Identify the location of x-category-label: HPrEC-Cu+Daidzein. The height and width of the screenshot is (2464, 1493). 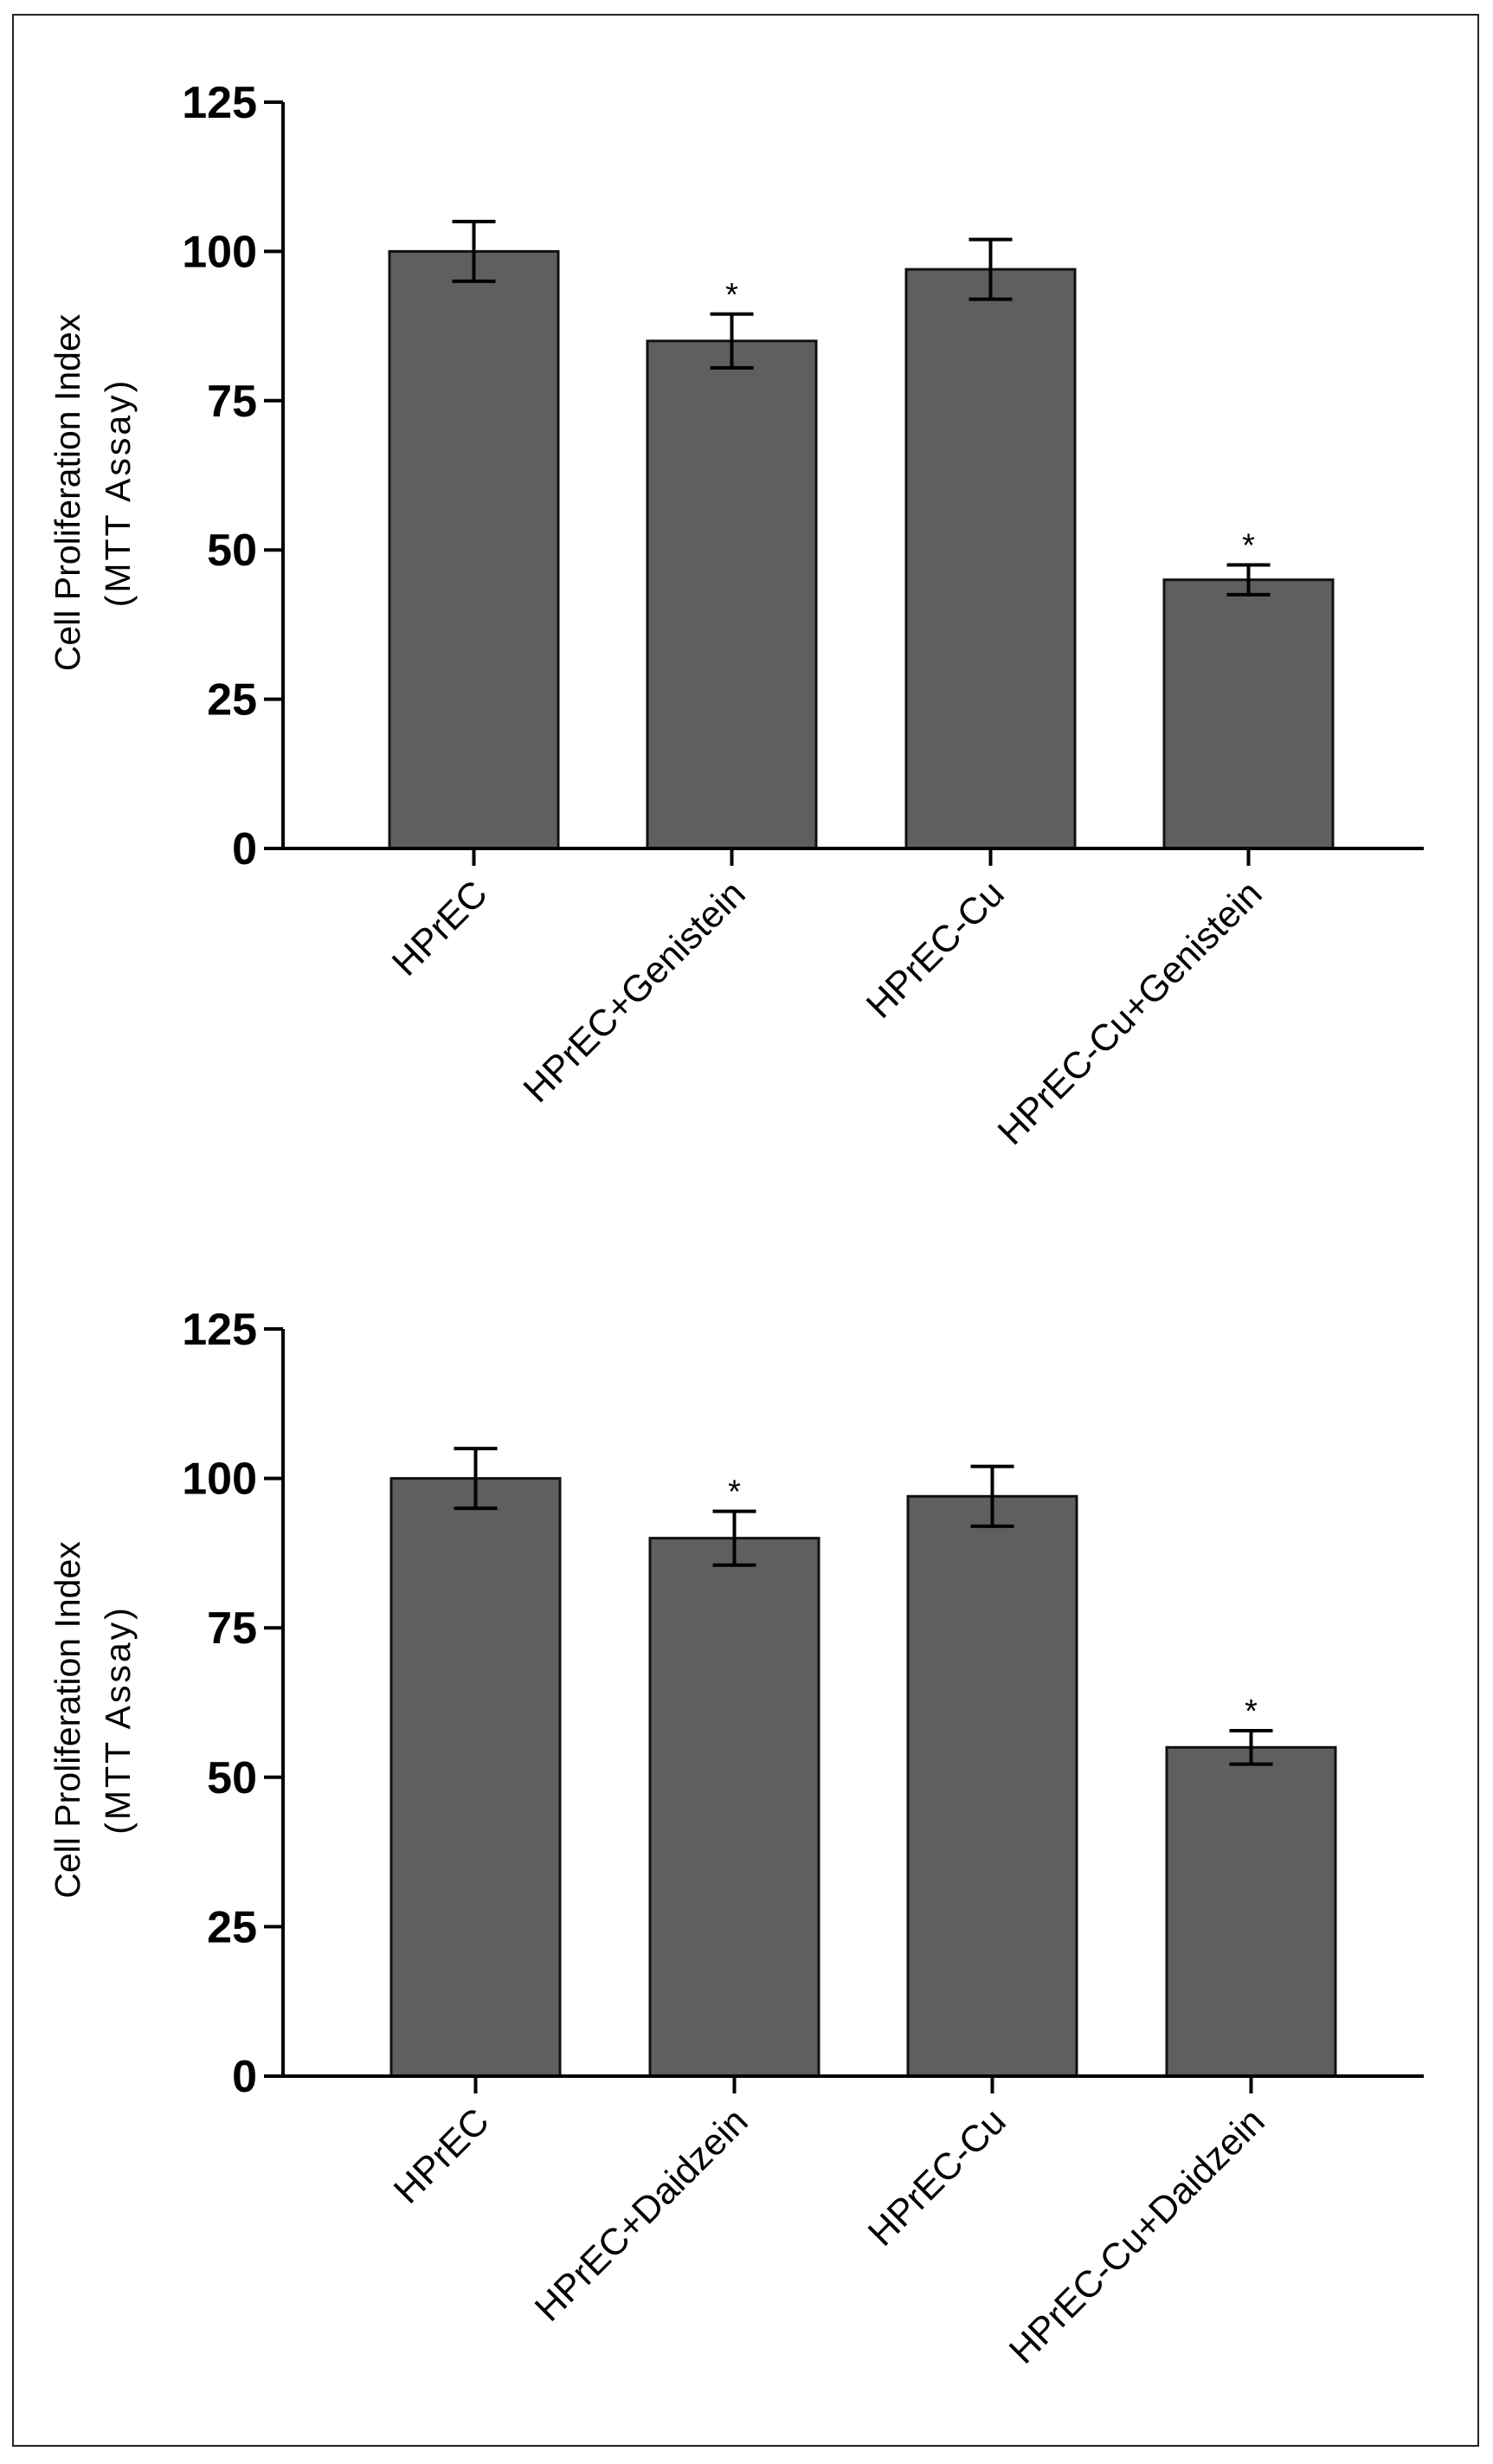
(1137, 2236).